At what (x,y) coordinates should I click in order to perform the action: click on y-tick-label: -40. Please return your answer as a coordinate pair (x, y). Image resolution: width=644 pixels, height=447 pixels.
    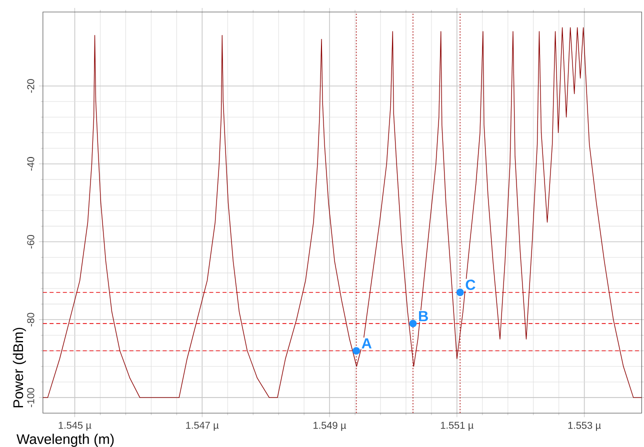
    Looking at the image, I should click on (30, 164).